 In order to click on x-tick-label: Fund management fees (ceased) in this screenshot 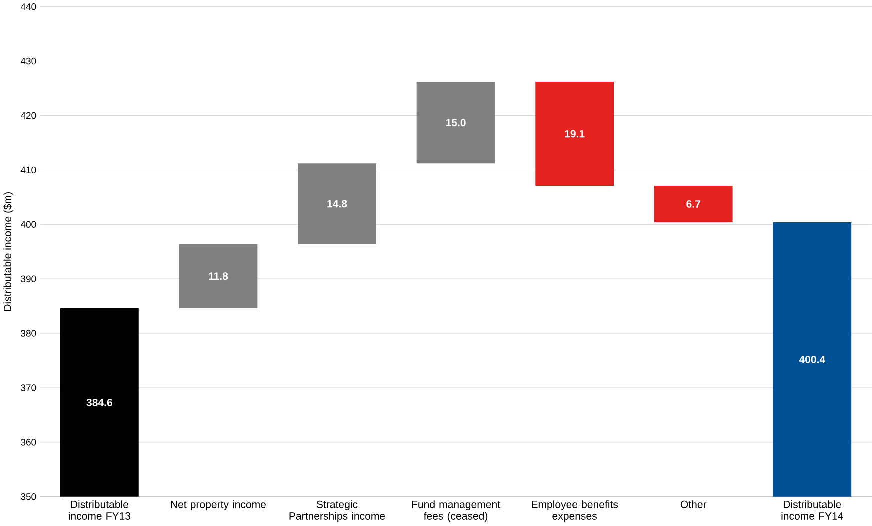, I will do `click(456, 511)`.